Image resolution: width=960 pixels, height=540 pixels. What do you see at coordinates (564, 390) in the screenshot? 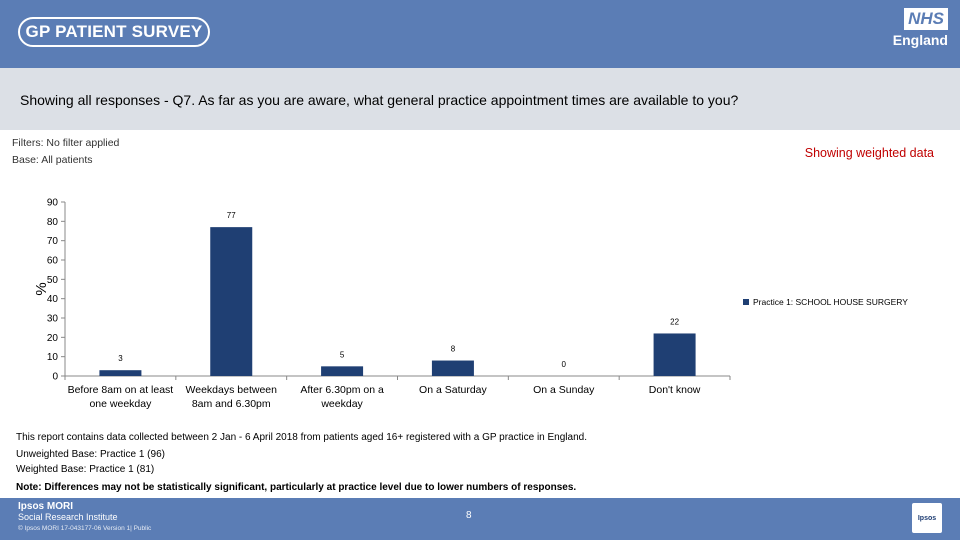
I see `x-tick-label: On a Sunday` at bounding box center [564, 390].